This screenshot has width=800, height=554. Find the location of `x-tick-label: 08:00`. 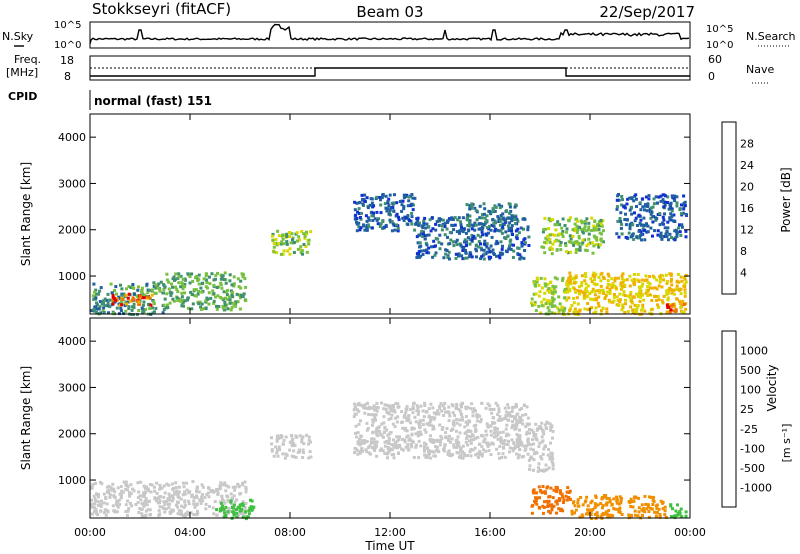

x-tick-label: 08:00 is located at coordinates (290, 532).